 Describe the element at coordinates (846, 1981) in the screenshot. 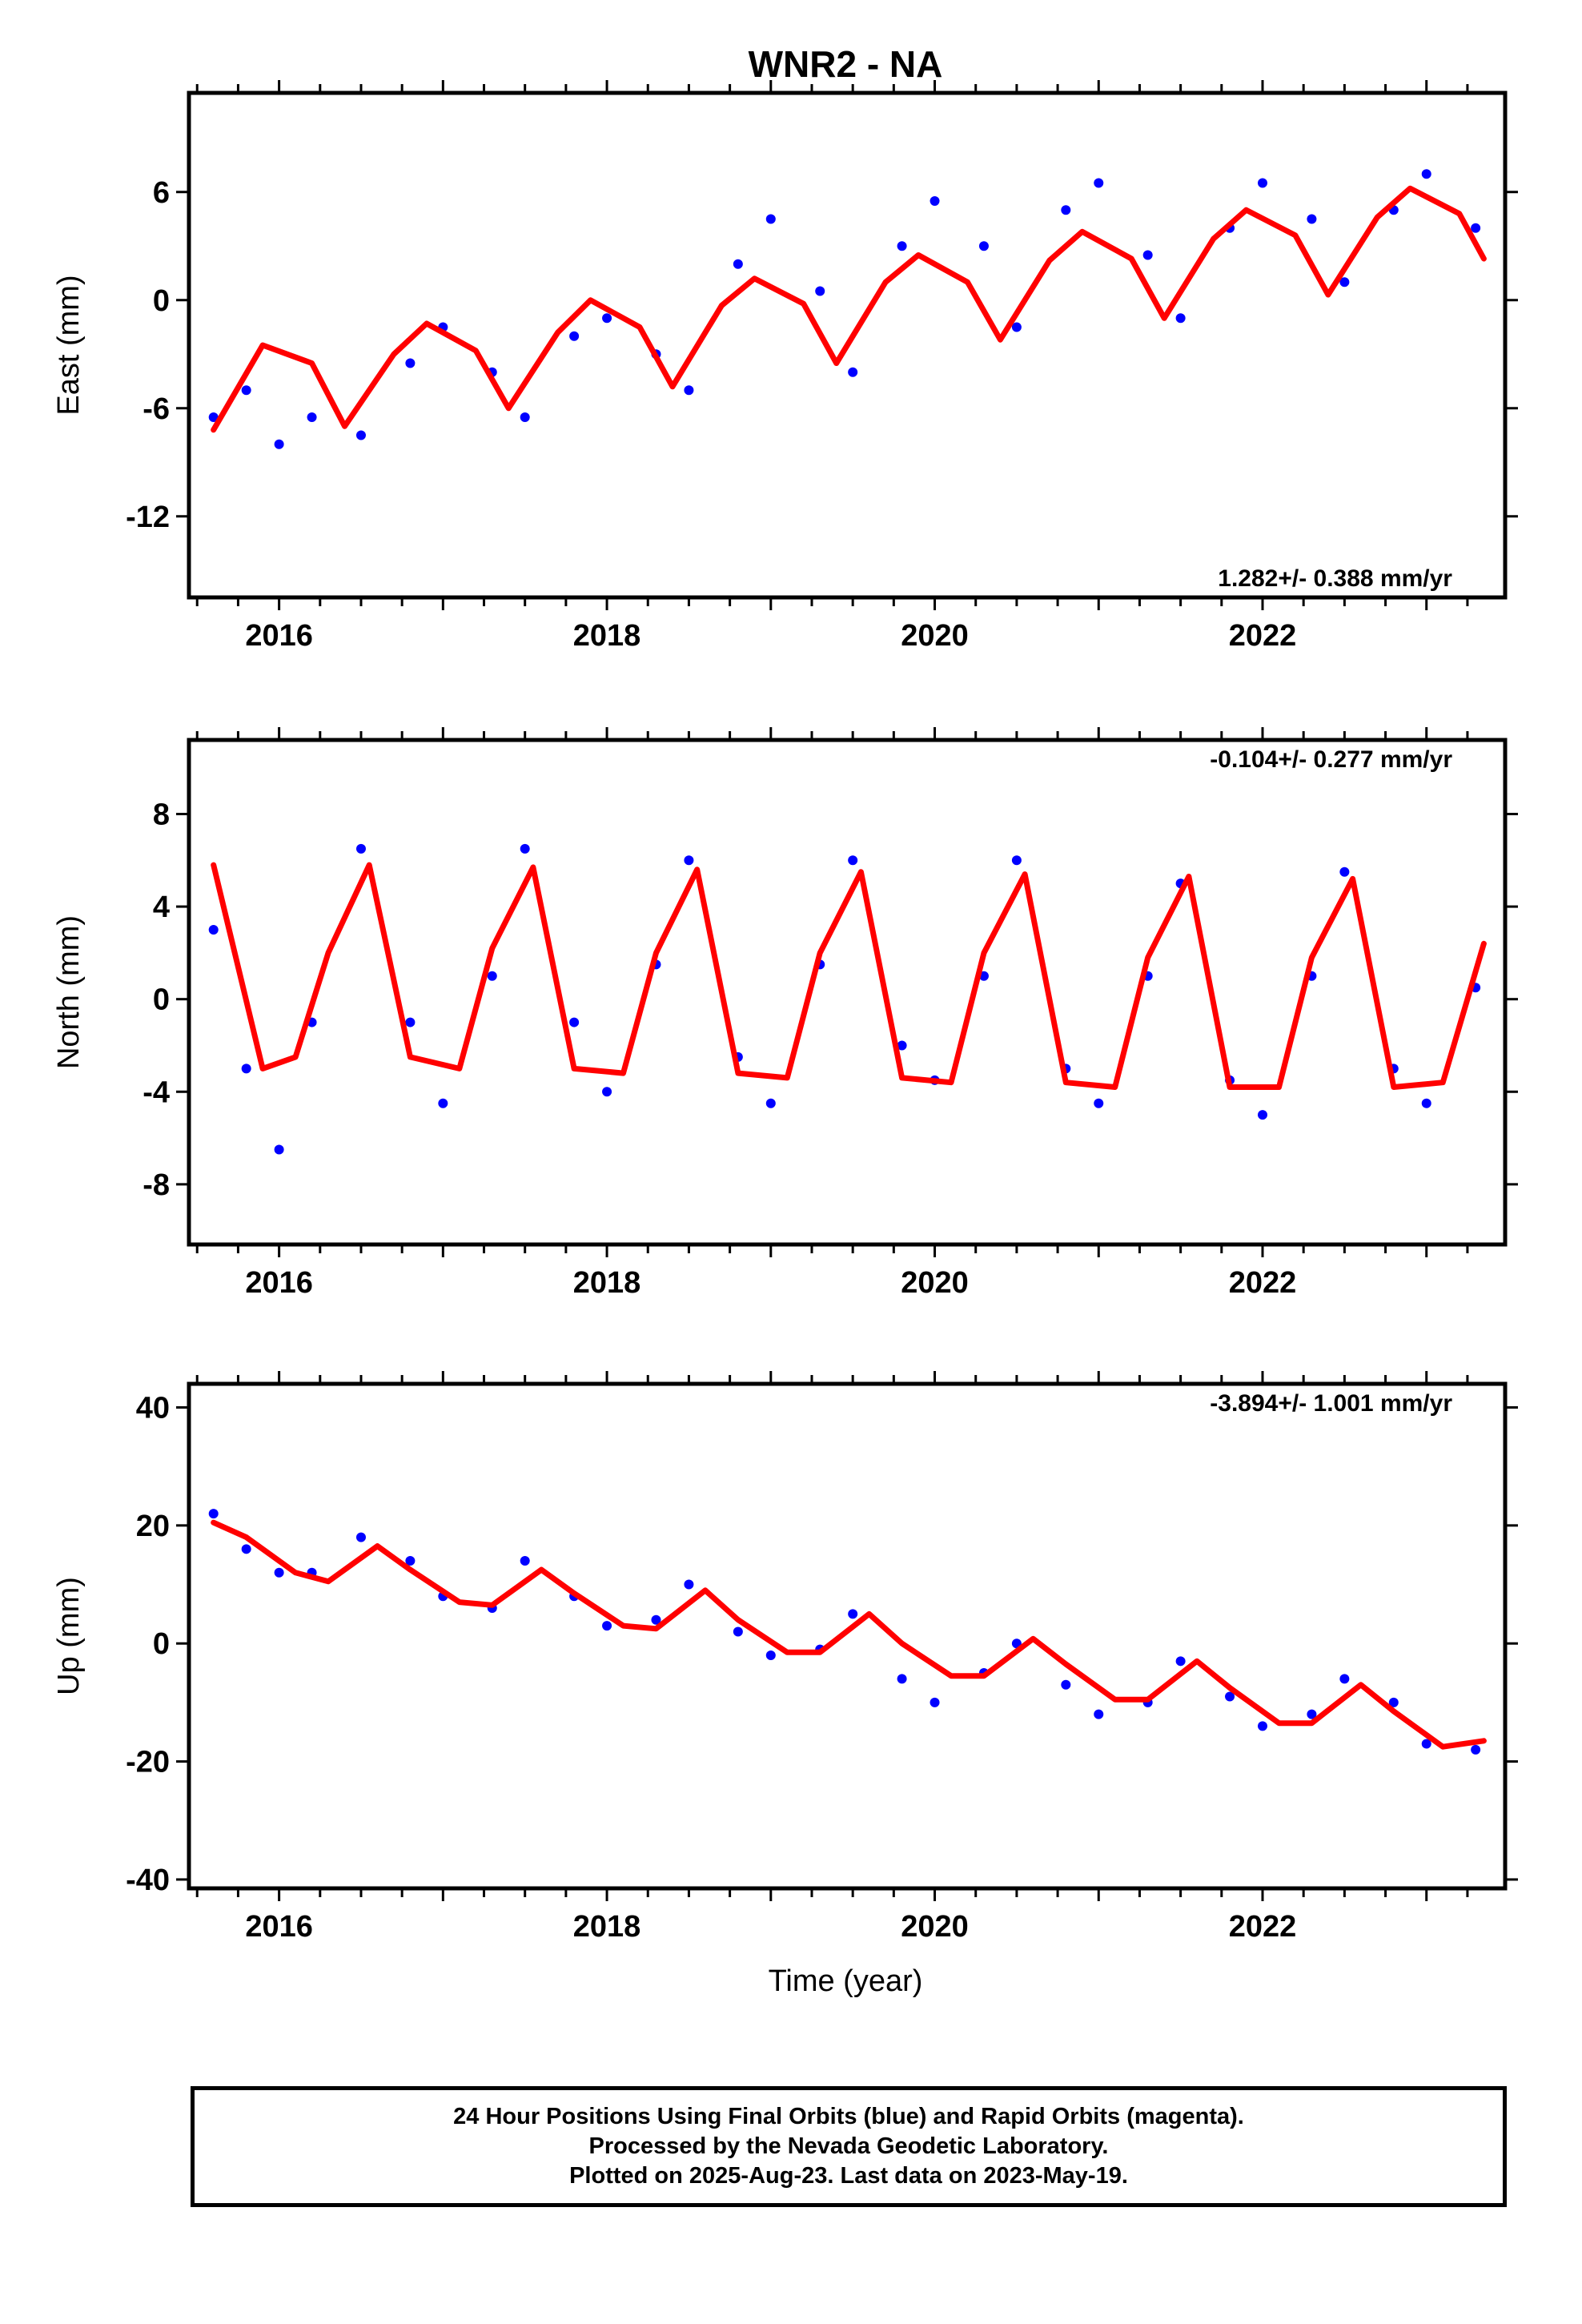

I see `x-axis-label: Time (year)` at that location.